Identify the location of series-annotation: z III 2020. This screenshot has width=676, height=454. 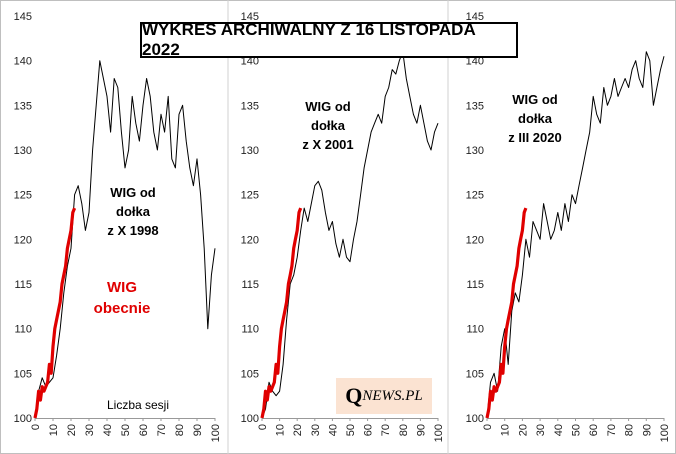
(534, 137).